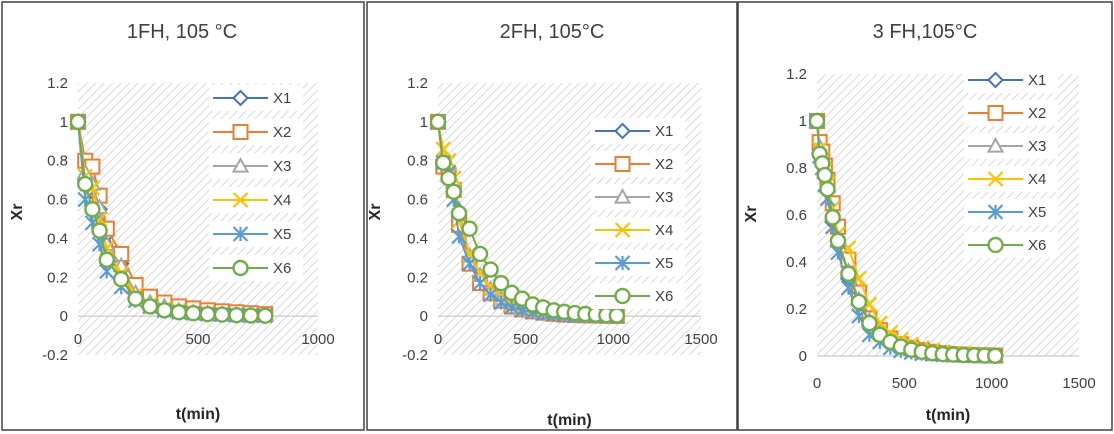  Describe the element at coordinates (552, 32) in the screenshot. I see `chart-title: 2FH, 105°C` at that location.